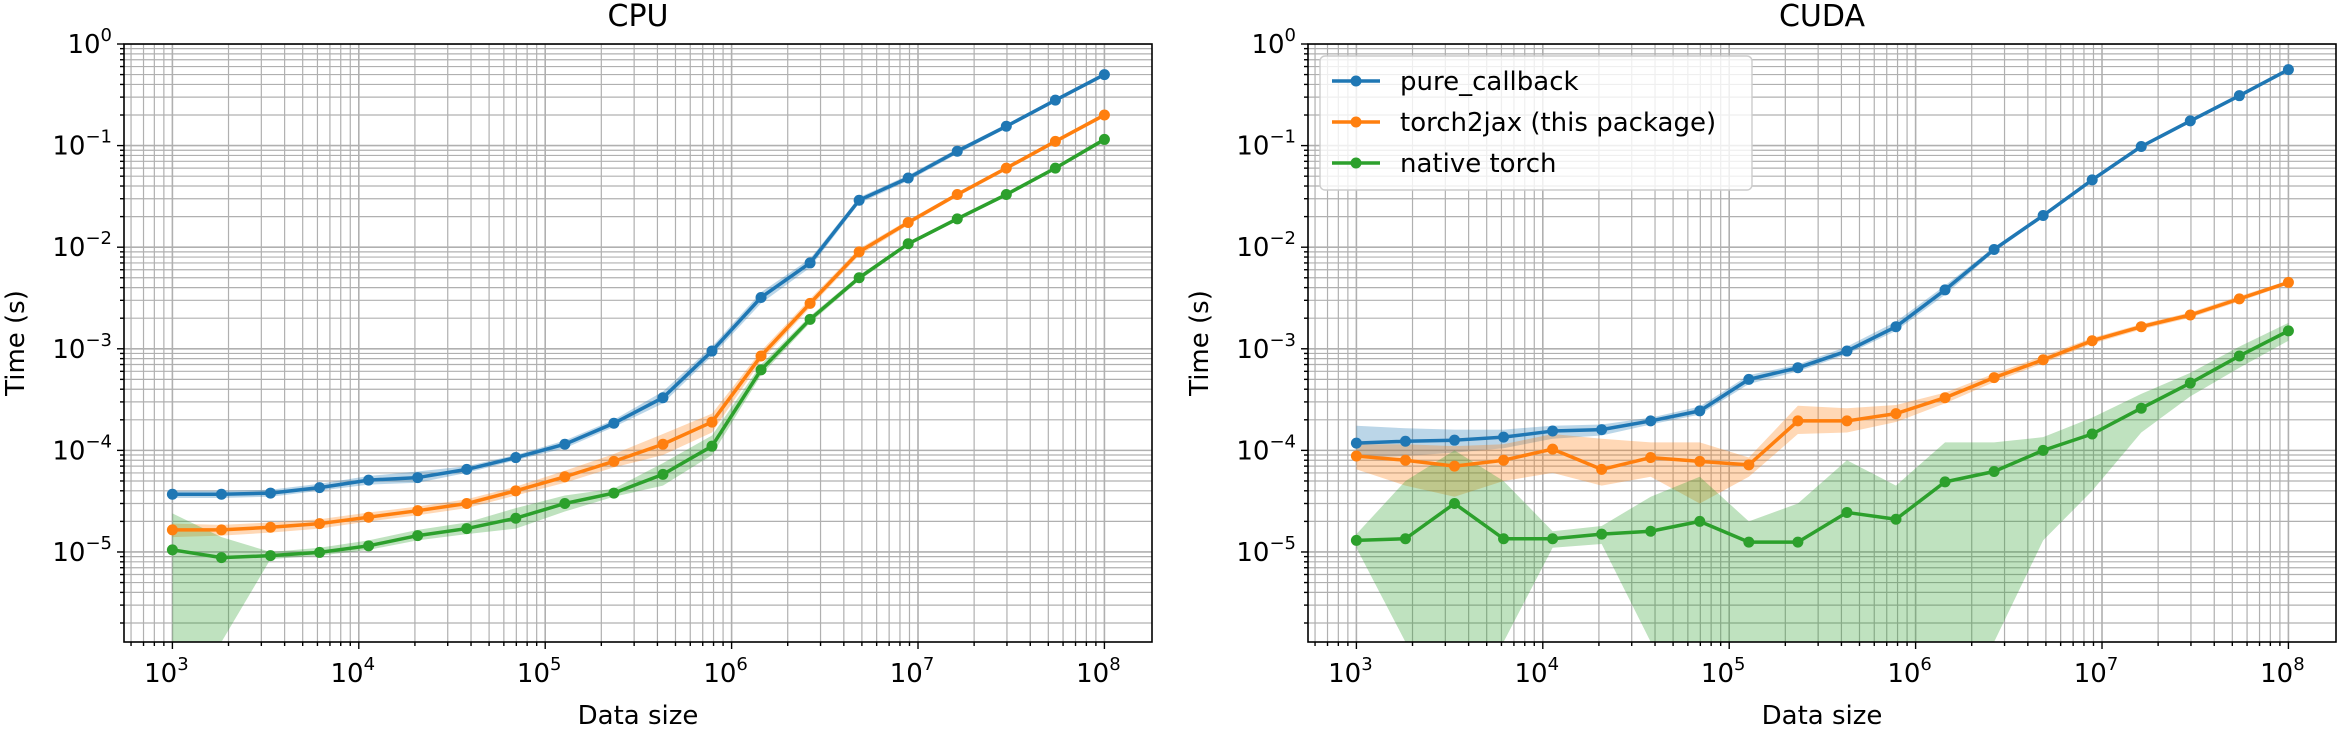  Describe the element at coordinates (1200, 343) in the screenshot. I see `y-axis-label: Time (s)` at that location.